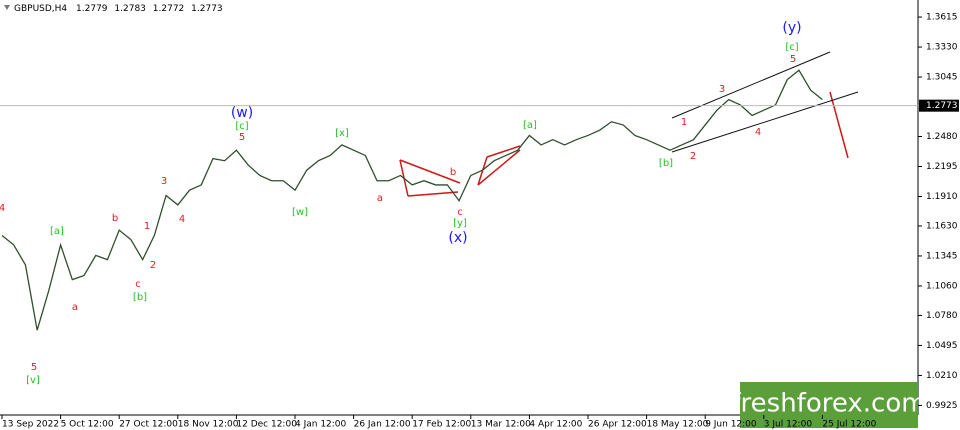 Image resolution: width=960 pixels, height=430 pixels. Describe the element at coordinates (942, 167) in the screenshot. I see `y-tick-label: 1.2195` at that location.